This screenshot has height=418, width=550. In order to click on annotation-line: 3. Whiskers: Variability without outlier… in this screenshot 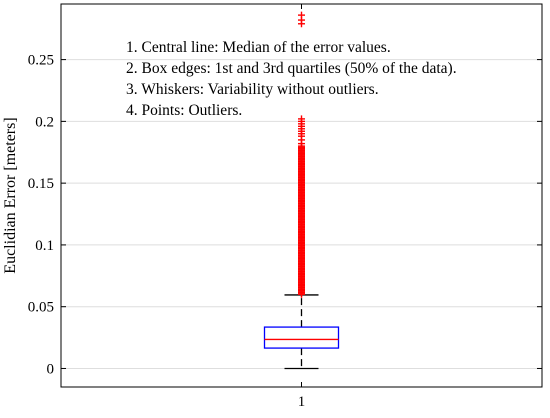, I will do `click(252, 89)`.